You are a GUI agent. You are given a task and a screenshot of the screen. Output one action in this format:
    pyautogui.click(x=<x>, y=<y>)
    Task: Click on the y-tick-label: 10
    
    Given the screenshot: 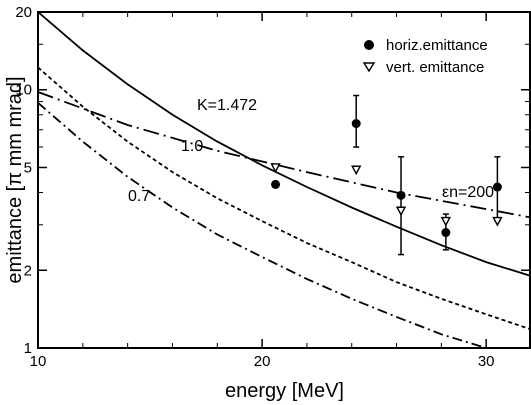 What is the action you would take?
    pyautogui.click(x=23, y=90)
    